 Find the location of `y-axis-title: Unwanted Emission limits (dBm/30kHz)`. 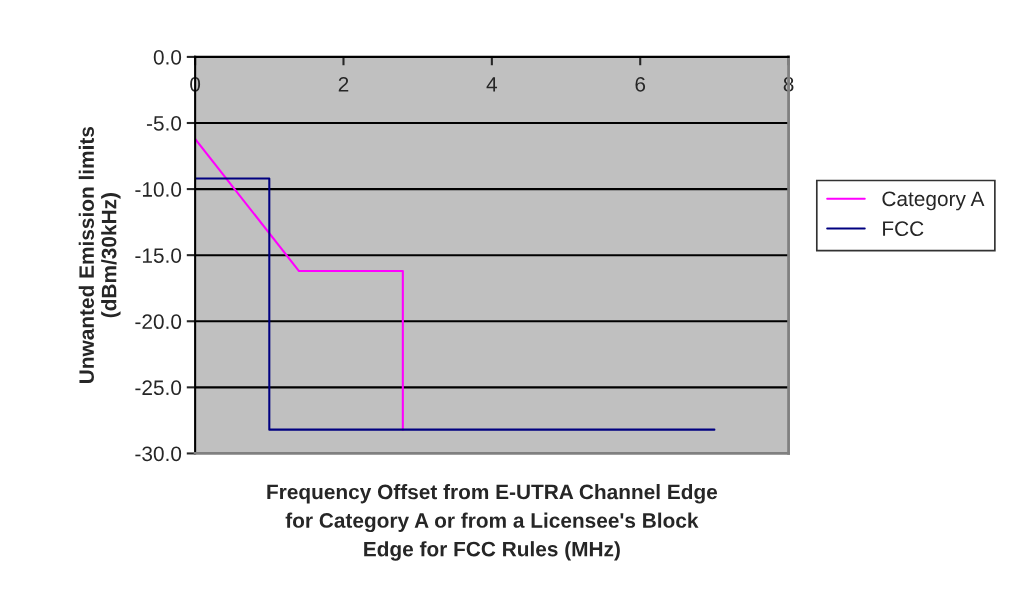

y-axis-title: Unwanted Emission limits (dBm/30kHz) is located at coordinates (99, 254).